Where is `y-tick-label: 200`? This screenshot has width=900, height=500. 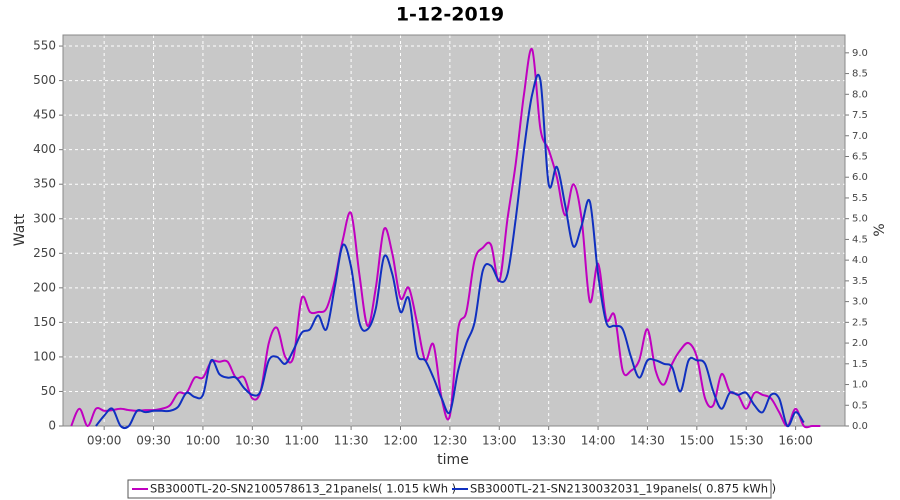 y-tick-label: 200 is located at coordinates (44, 287).